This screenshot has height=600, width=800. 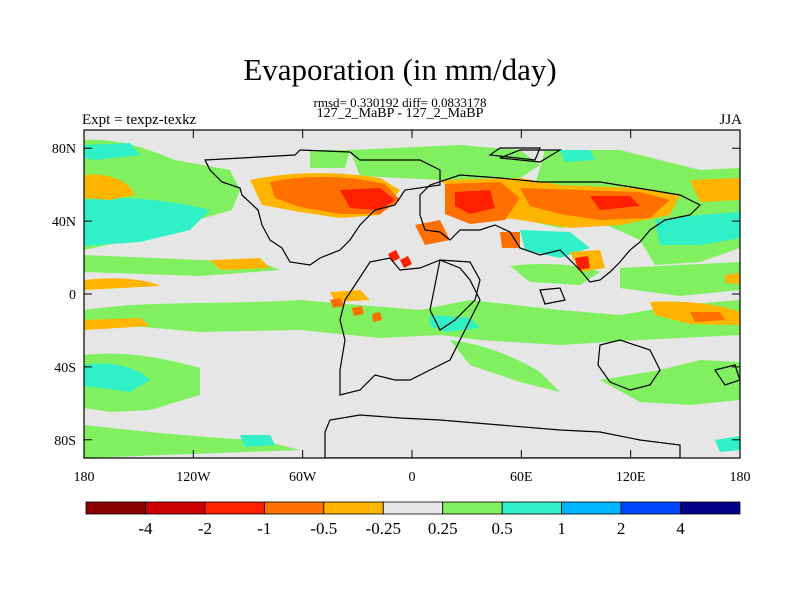 I want to click on colorbar-label: 2, so click(x=621, y=528).